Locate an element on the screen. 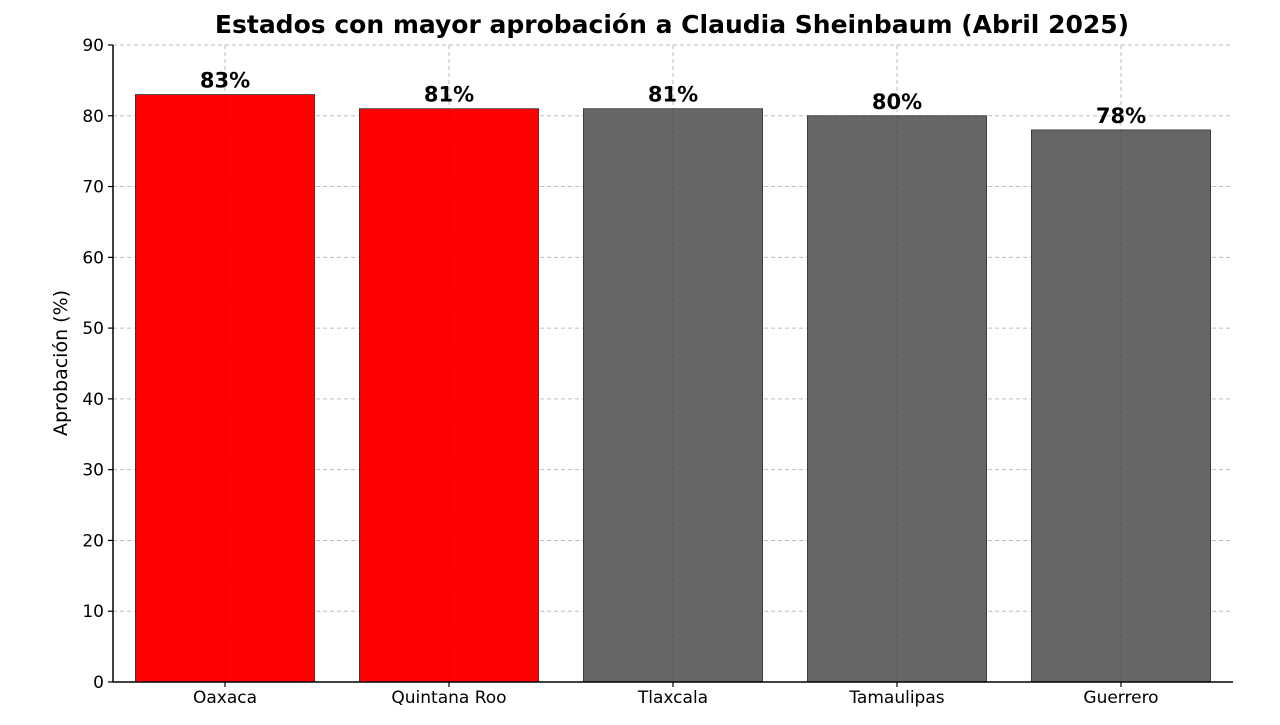 The height and width of the screenshot is (725, 1280). x-tick-label: Tlaxcala is located at coordinates (672, 698).